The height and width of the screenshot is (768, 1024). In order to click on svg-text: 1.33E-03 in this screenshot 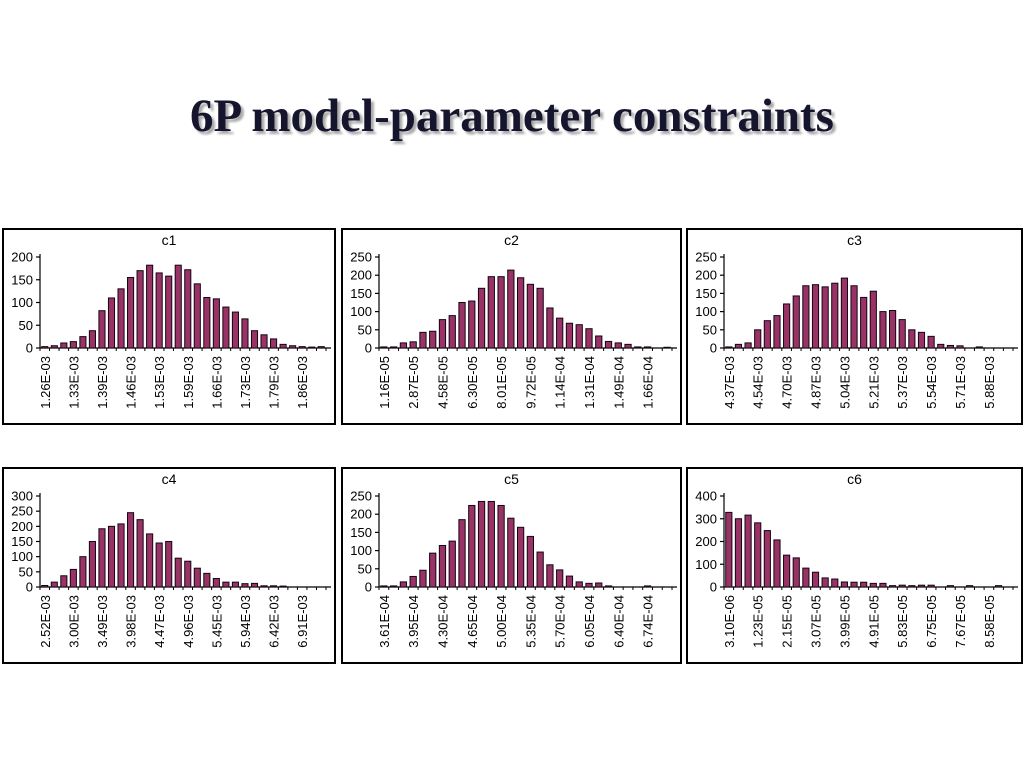, I will do `click(73, 382)`.